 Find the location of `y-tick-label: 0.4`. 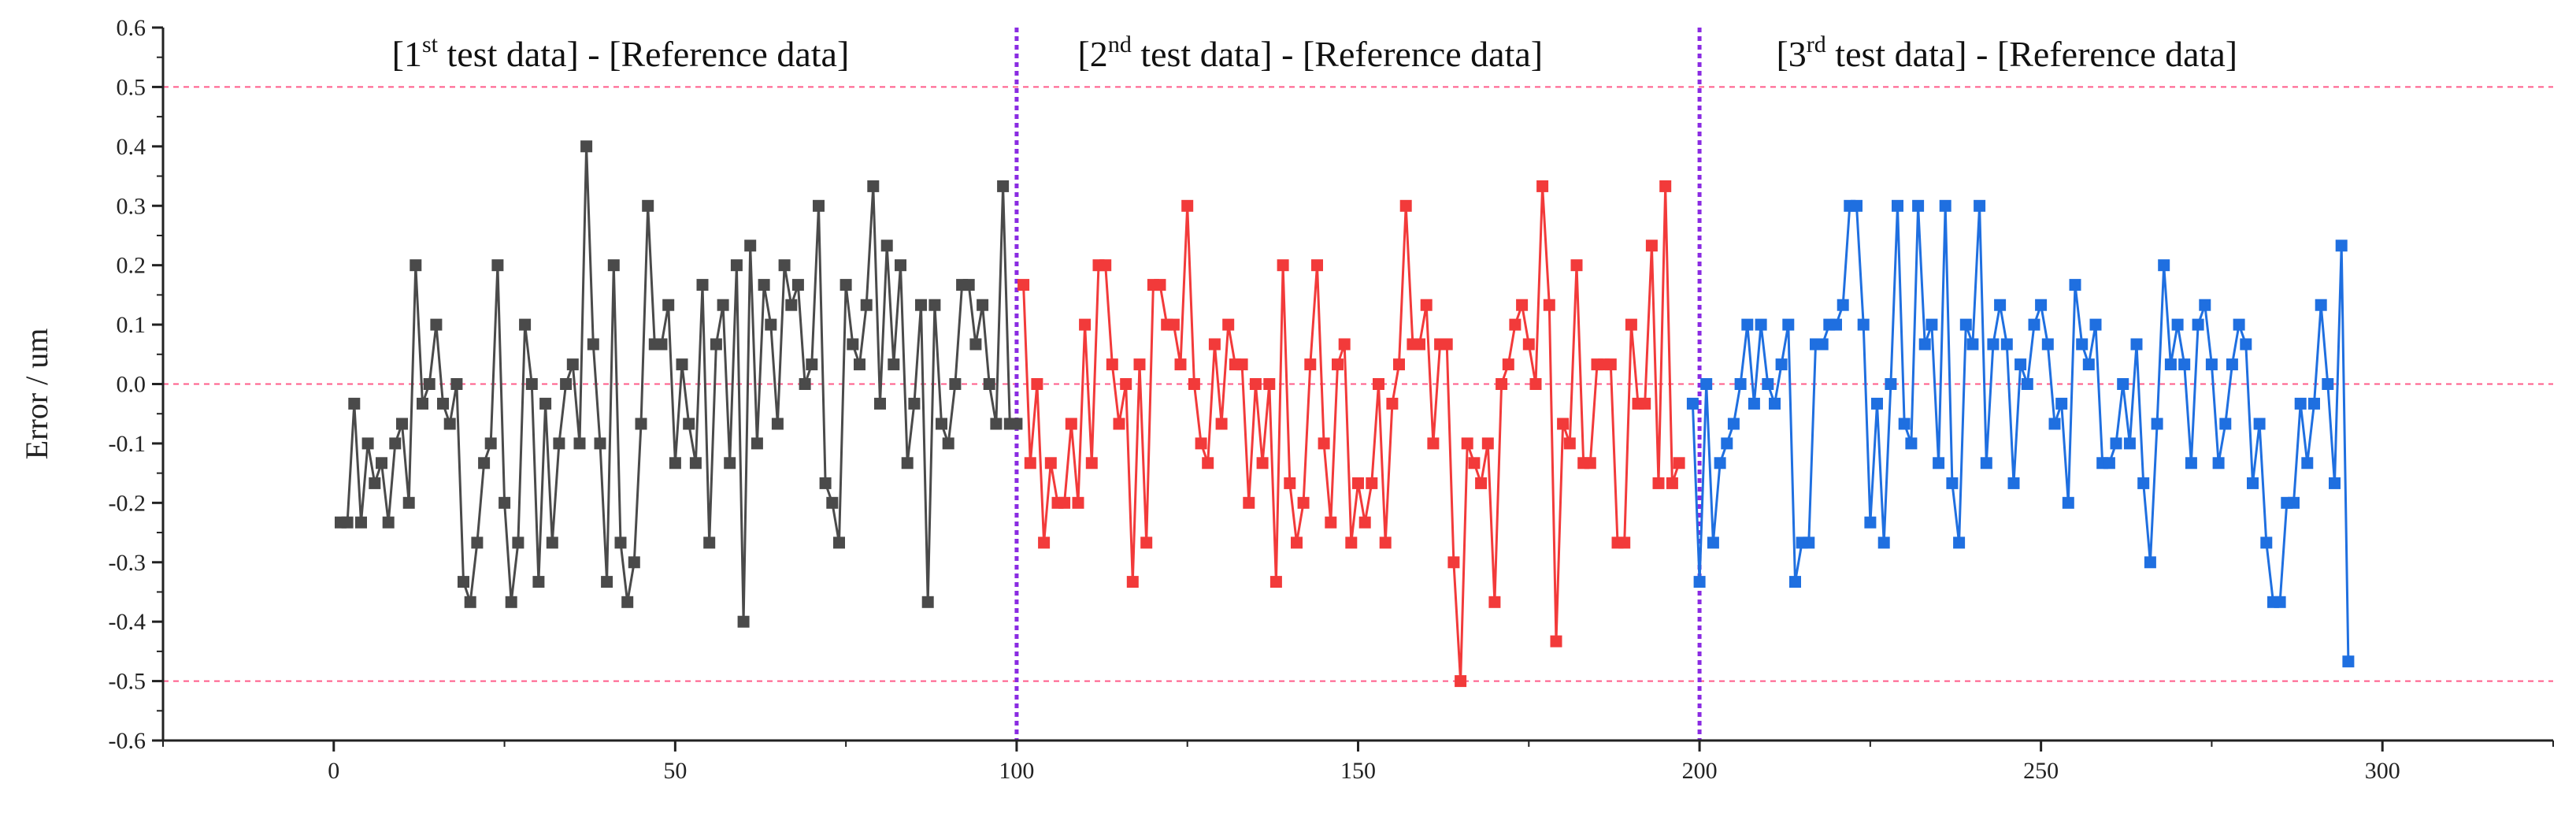

y-tick-label: 0.4 is located at coordinates (131, 147).